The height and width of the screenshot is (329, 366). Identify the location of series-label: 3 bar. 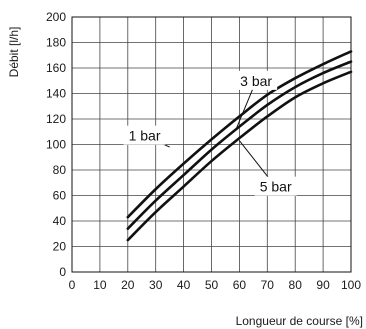
(256, 81).